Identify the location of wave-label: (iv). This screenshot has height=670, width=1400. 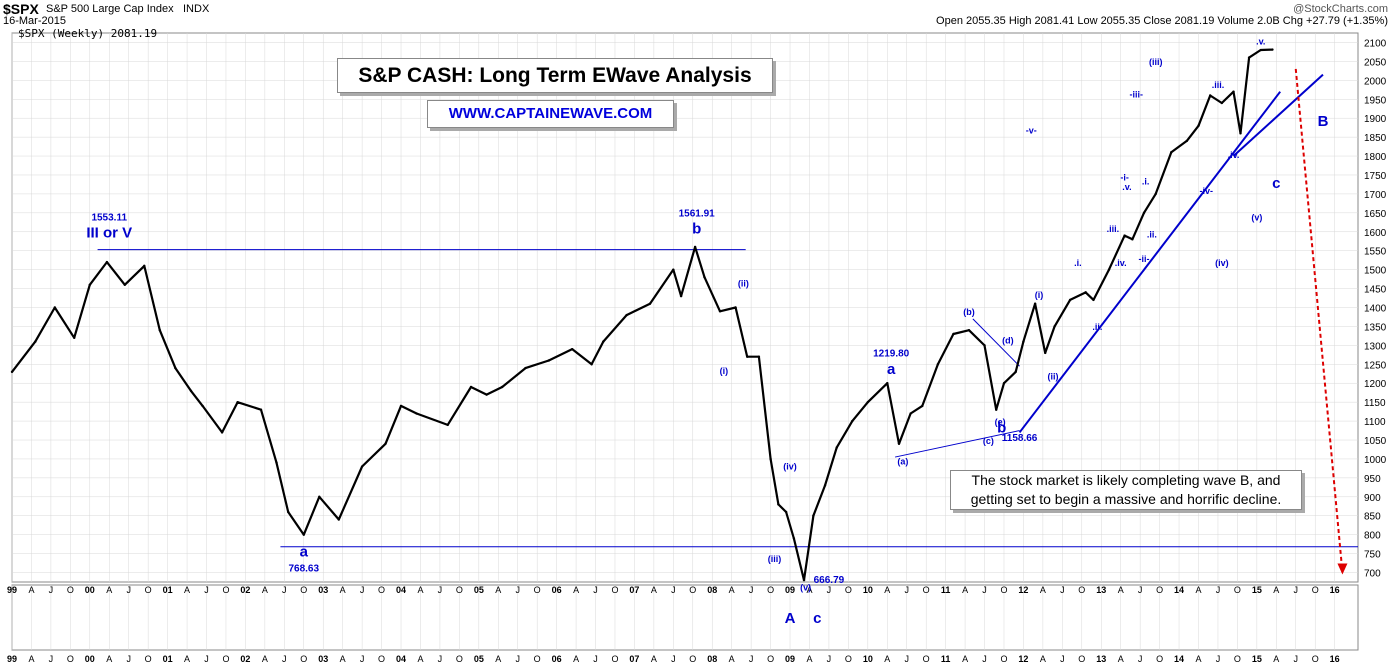
(790, 467).